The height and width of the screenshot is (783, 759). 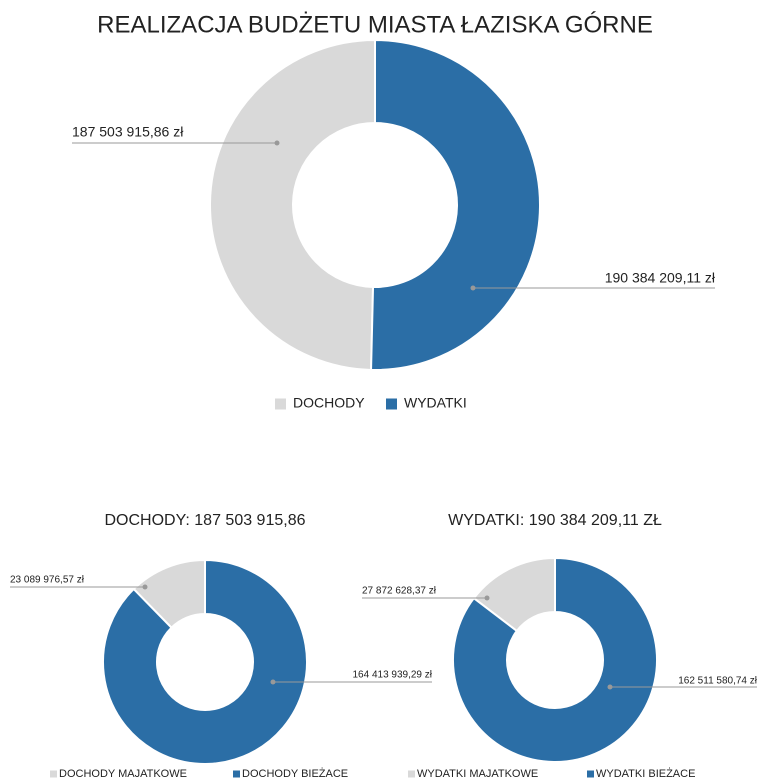 I want to click on legend-label: WYDATKI MAJATKOWE, so click(x=477, y=774).